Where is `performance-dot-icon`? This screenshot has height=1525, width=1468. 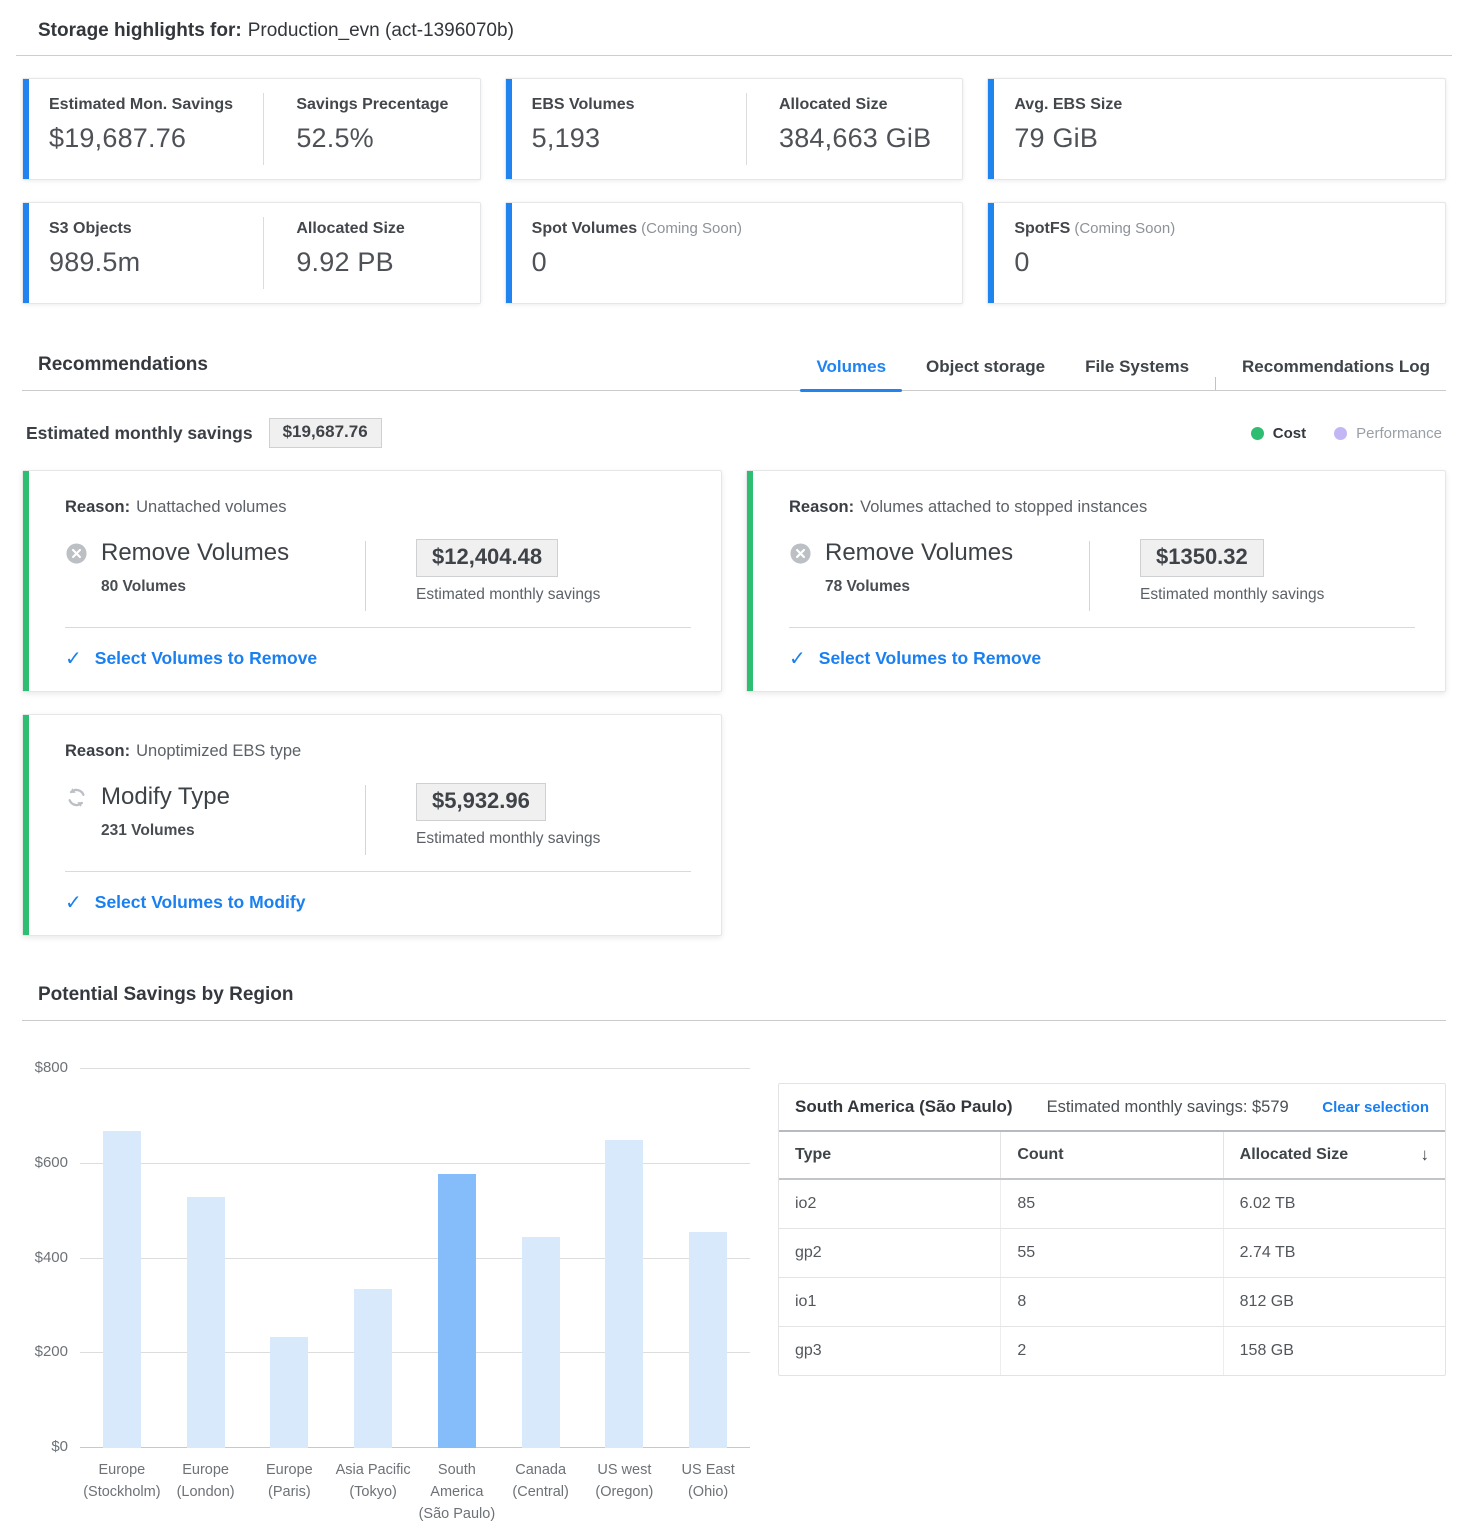
performance-dot-icon is located at coordinates (1341, 433).